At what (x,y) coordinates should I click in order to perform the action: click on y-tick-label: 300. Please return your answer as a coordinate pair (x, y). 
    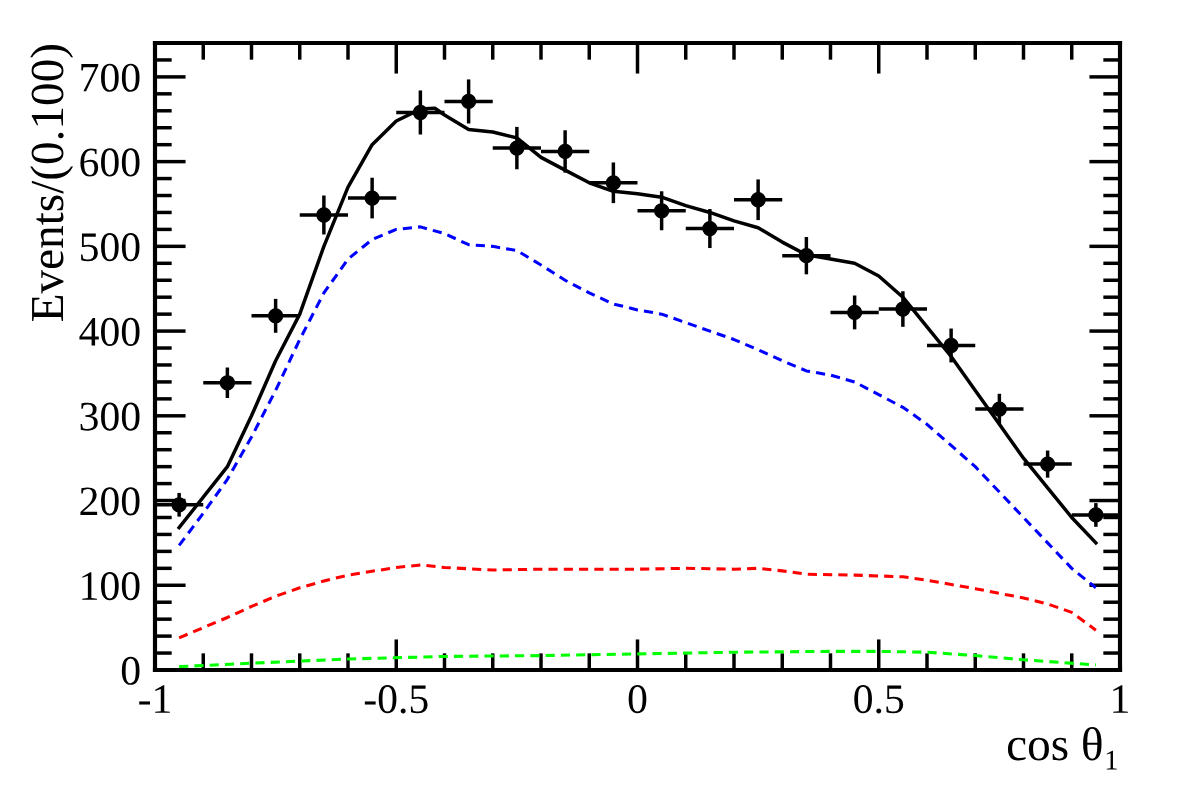
    Looking at the image, I should click on (110, 416).